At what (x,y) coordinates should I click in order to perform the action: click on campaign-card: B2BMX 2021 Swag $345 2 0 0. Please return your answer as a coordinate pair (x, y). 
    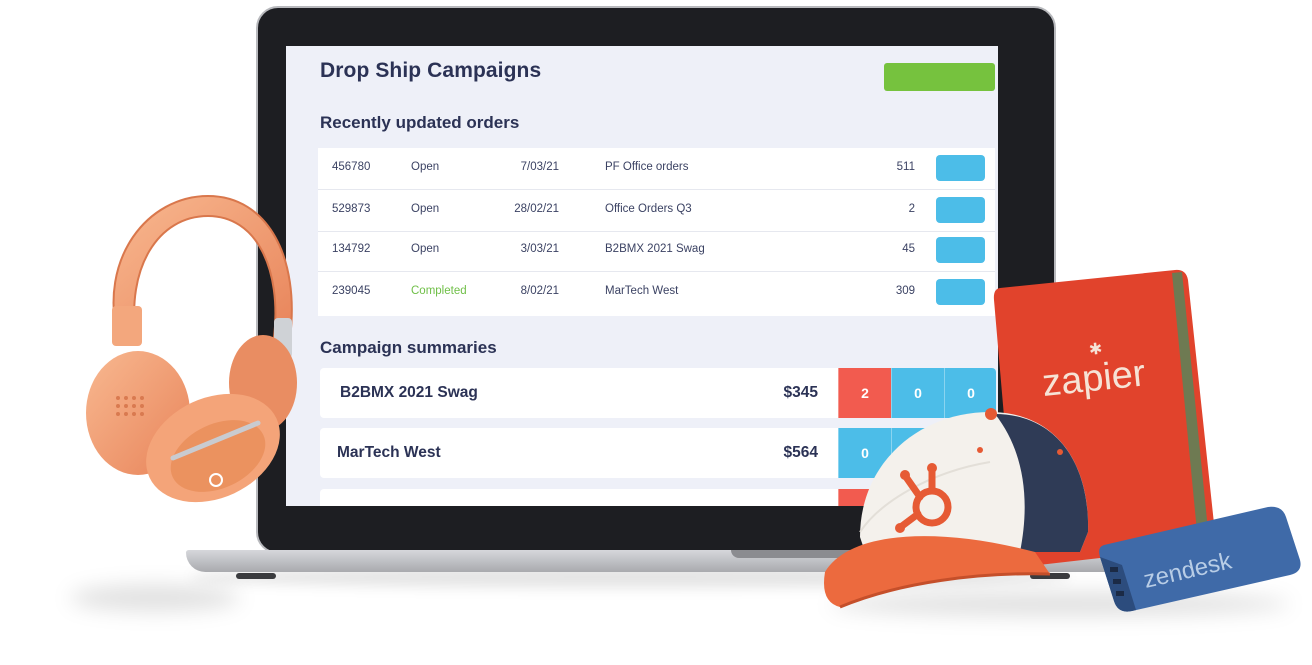
    Looking at the image, I should click on (658, 393).